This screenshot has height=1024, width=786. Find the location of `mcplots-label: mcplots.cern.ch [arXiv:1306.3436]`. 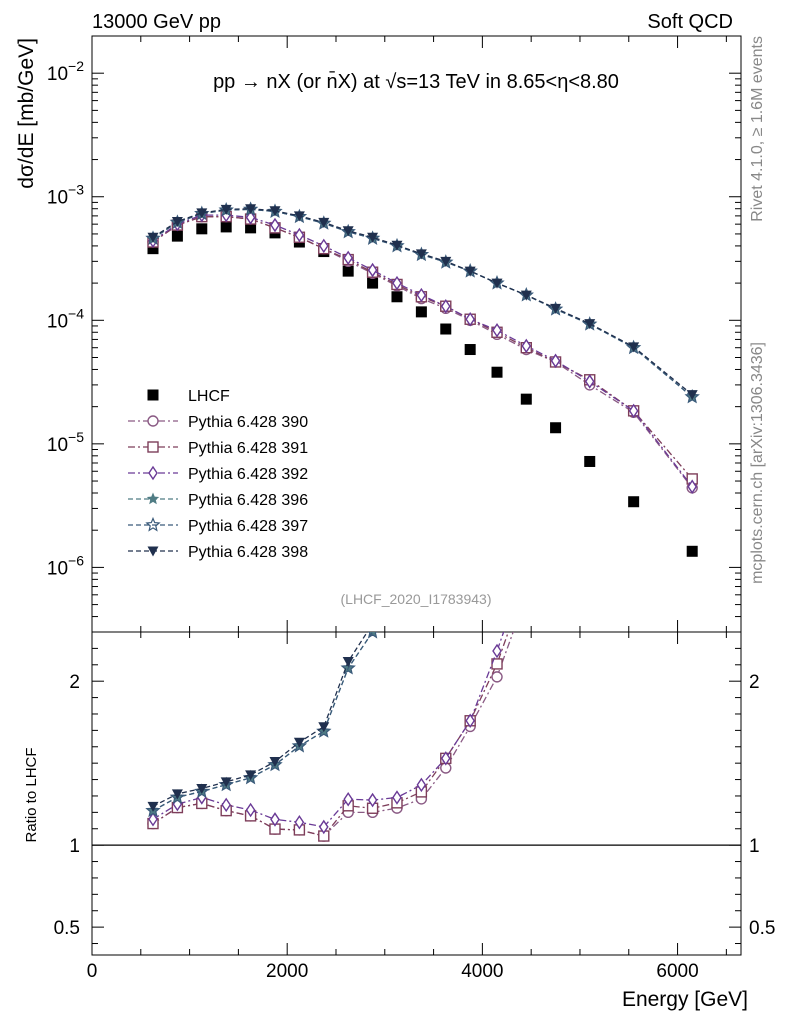

mcplots-label: mcplots.cern.ch [arXiv:1306.3436] is located at coordinates (757, 463).